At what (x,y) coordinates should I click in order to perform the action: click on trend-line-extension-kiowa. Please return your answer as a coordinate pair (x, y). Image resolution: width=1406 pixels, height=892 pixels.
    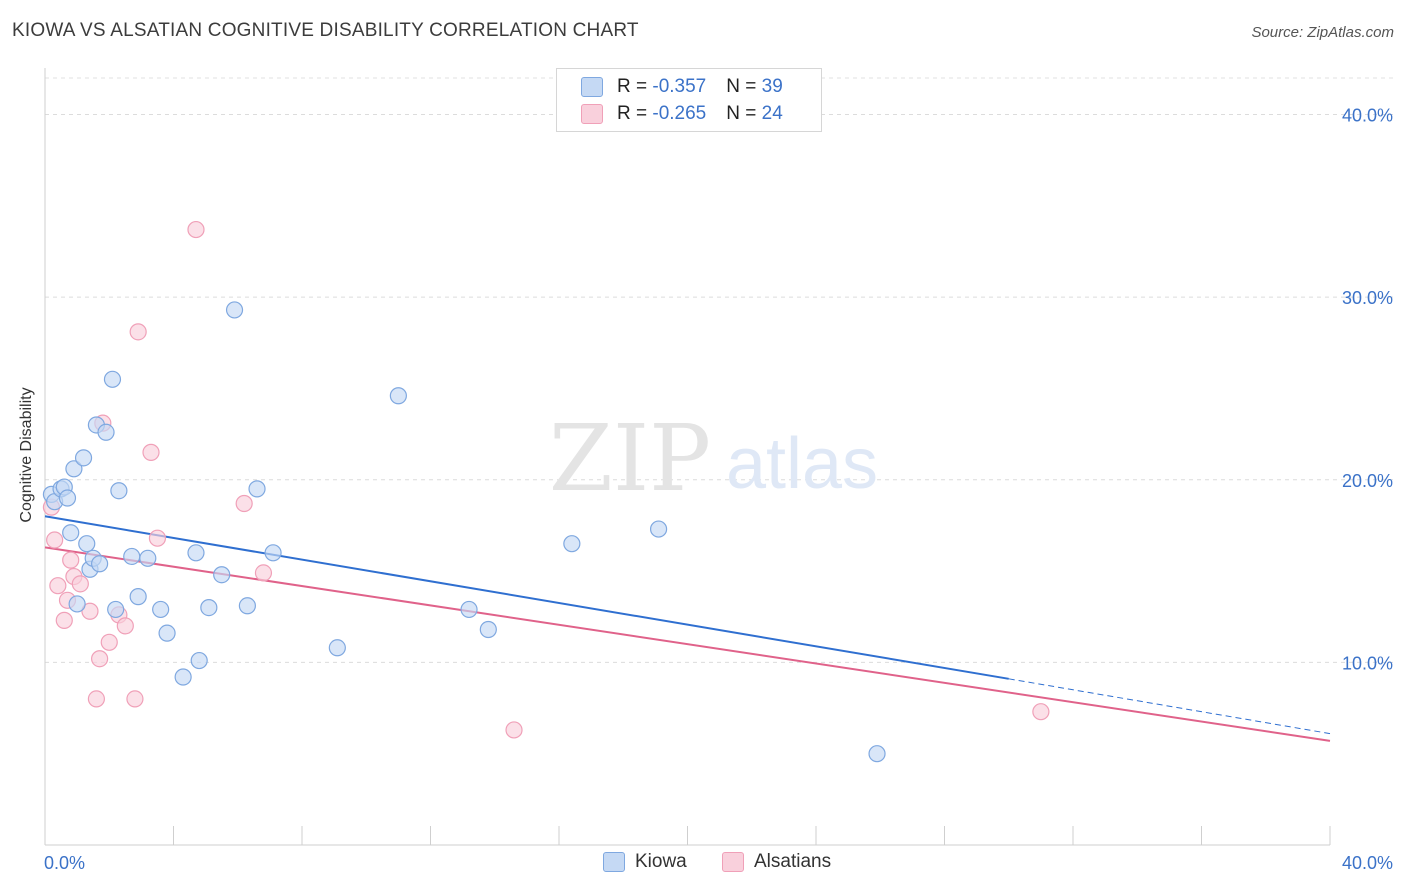
    Looking at the image, I should click on (1169, 706).